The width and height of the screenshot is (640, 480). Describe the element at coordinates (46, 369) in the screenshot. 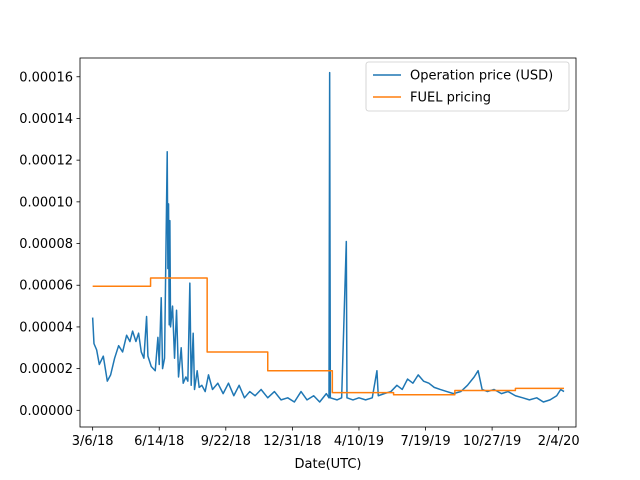

I see `y-tick-label: 0.00002` at that location.